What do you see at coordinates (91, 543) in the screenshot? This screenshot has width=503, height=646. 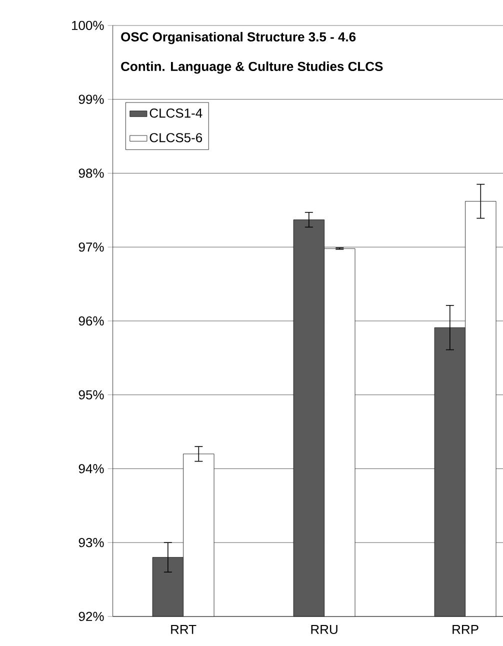 I see `y-tick-label: 93%` at bounding box center [91, 543].